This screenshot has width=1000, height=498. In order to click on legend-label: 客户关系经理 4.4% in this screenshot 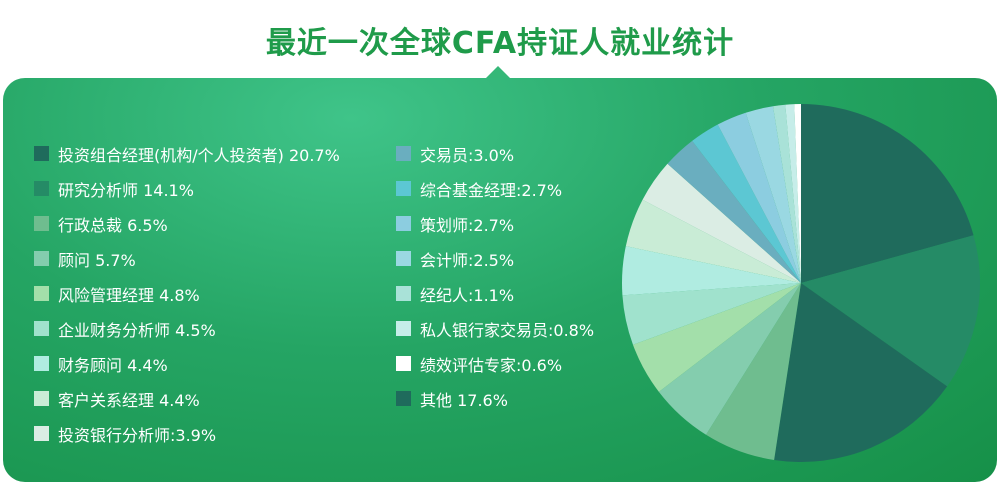, I will do `click(129, 400)`.